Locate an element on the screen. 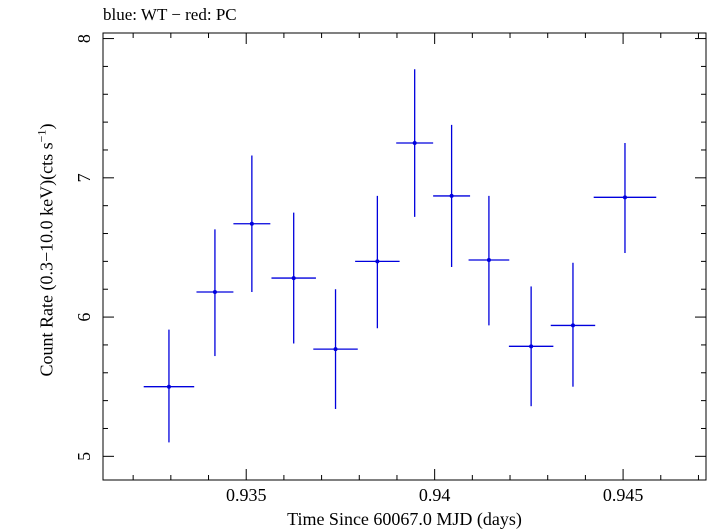 The width and height of the screenshot is (709, 532). y-tick-label: 8 is located at coordinates (84, 38).